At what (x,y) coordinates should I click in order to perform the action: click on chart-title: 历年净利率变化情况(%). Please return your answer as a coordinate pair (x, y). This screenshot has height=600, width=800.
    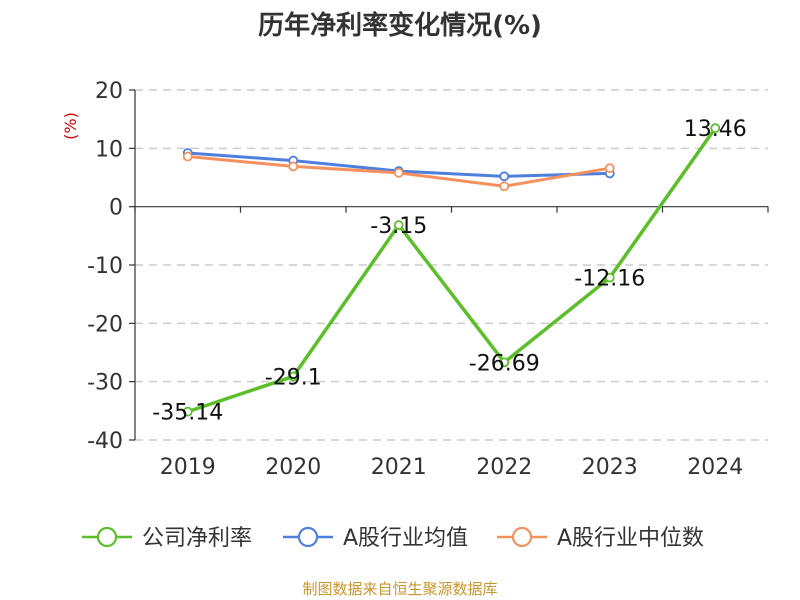
    Looking at the image, I should click on (400, 25).